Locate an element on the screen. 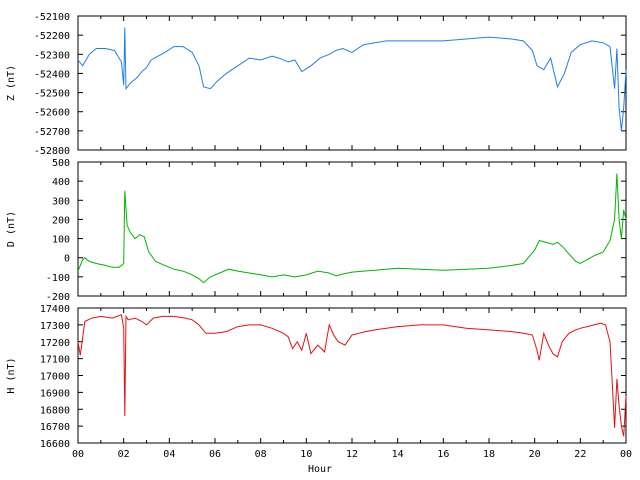 This screenshot has width=640, height=480. y-tick-label: -52100 is located at coordinates (52, 17).